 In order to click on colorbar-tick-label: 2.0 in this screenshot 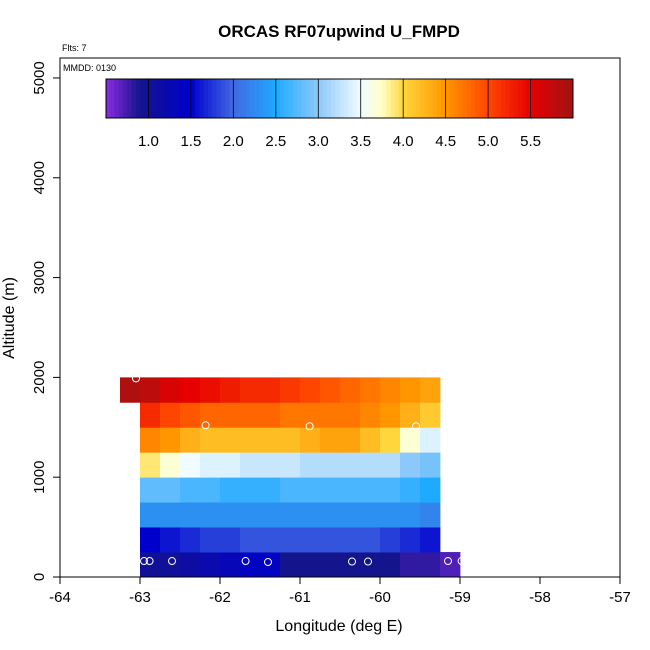, I will do `click(233, 141)`.